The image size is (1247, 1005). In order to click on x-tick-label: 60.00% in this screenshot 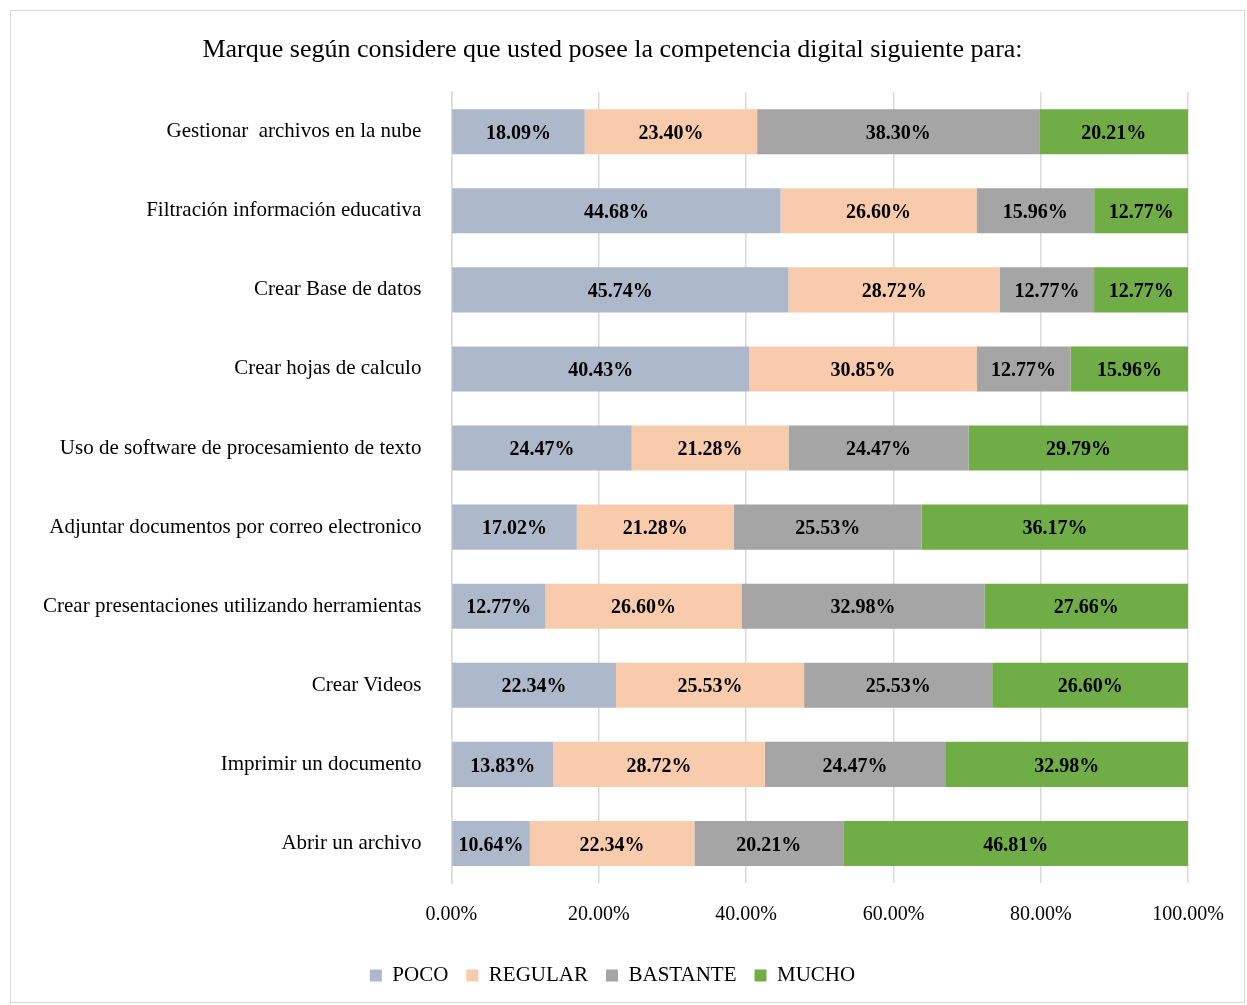, I will do `click(893, 913)`.